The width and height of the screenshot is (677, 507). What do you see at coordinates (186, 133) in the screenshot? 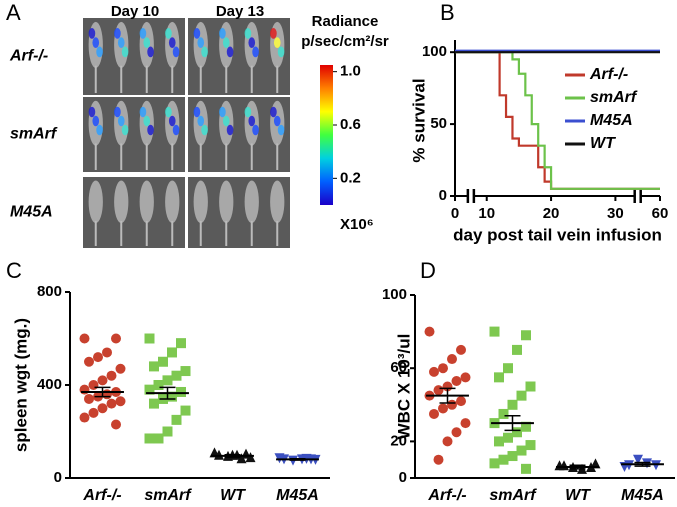
I see `image-panel` at bounding box center [186, 133].